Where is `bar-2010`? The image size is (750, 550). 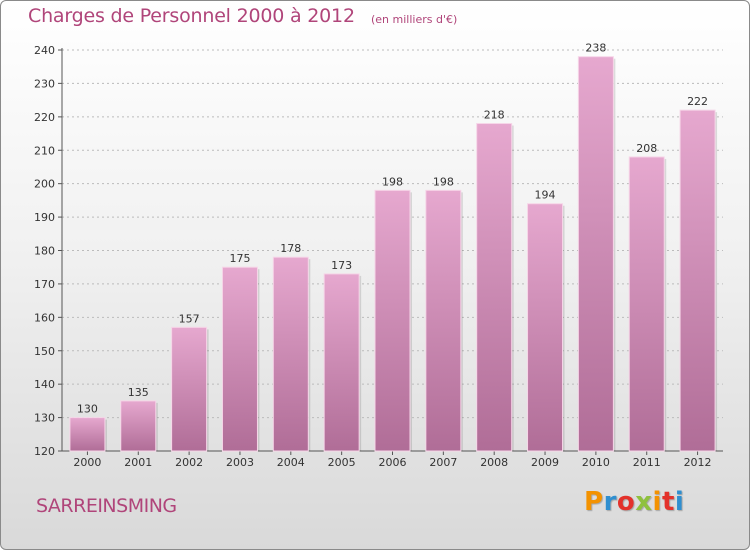
bar-2010 is located at coordinates (595, 254).